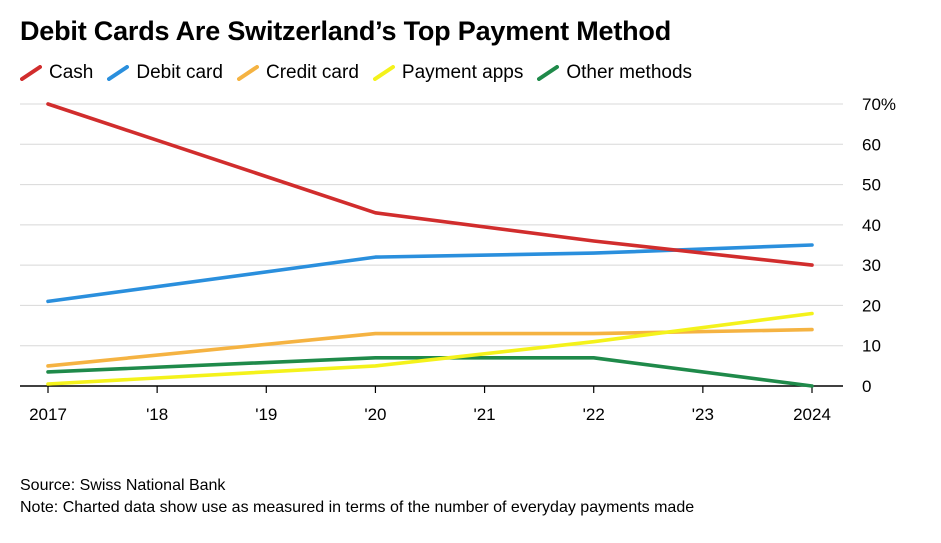 This screenshot has width=941, height=543. Describe the element at coordinates (871, 346) in the screenshot. I see `y-tick-label-10: 10` at that location.